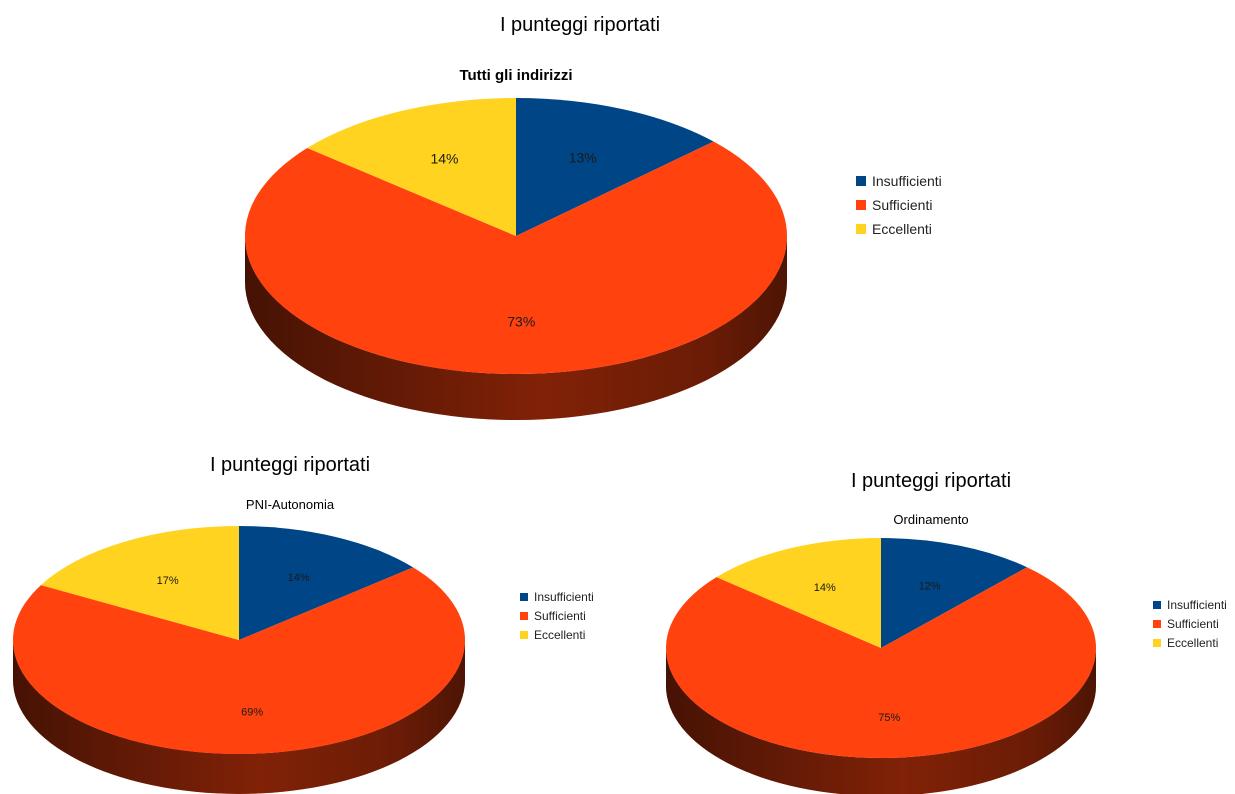  I want to click on pie-body: 14% 69% 17%, so click(239, 660).